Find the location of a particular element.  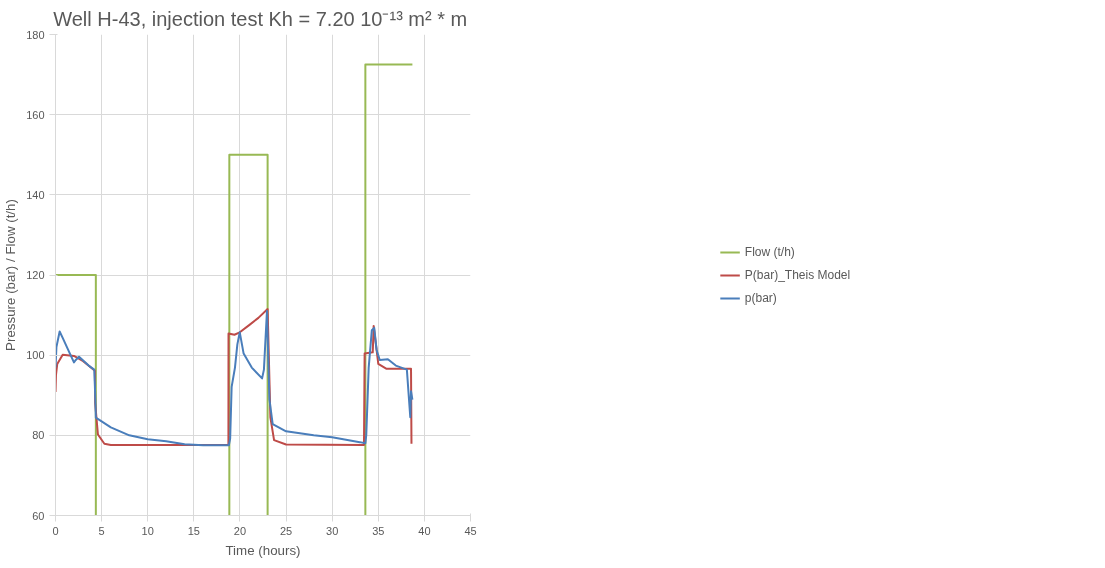

x-tick-label: 30 is located at coordinates (332, 530).